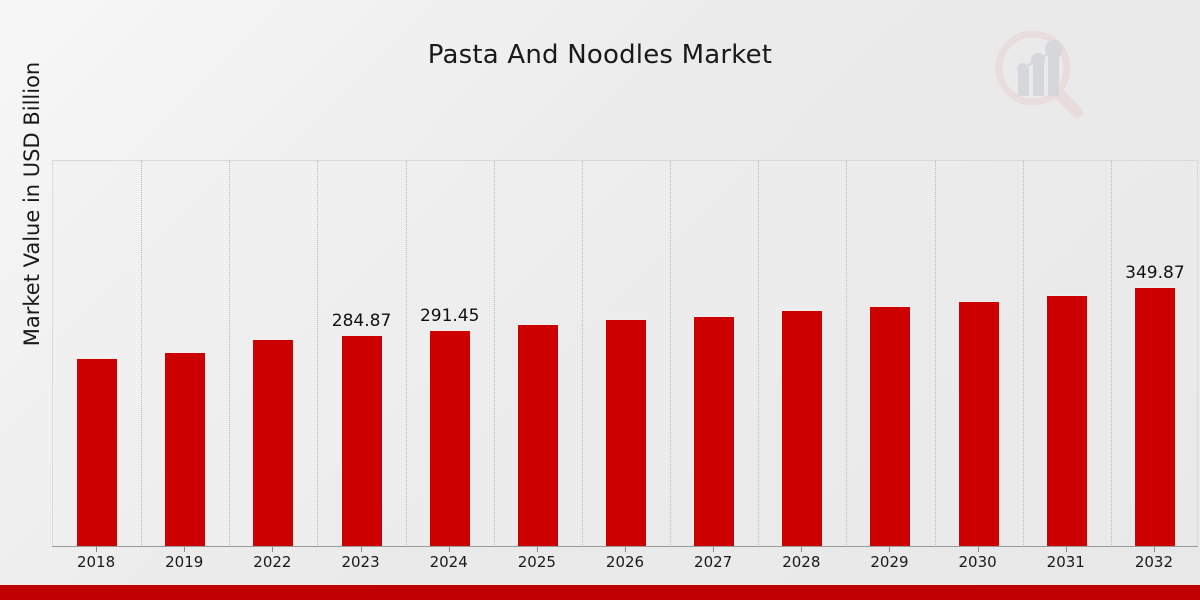 Image resolution: width=1200 pixels, height=600 pixels. Describe the element at coordinates (978, 549) in the screenshot. I see `x-axis-tick-2030` at that location.